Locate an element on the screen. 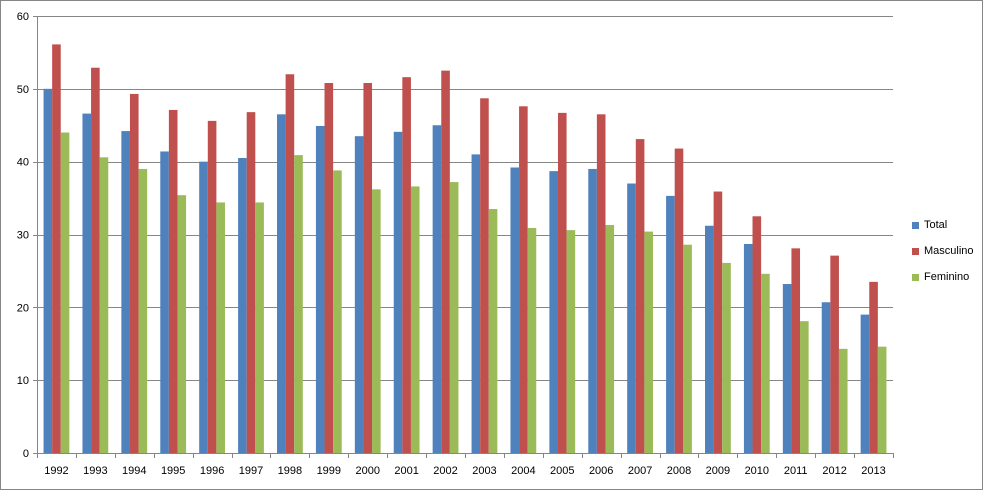 The height and width of the screenshot is (490, 983). y-tick-label: 10 is located at coordinates (23, 381).